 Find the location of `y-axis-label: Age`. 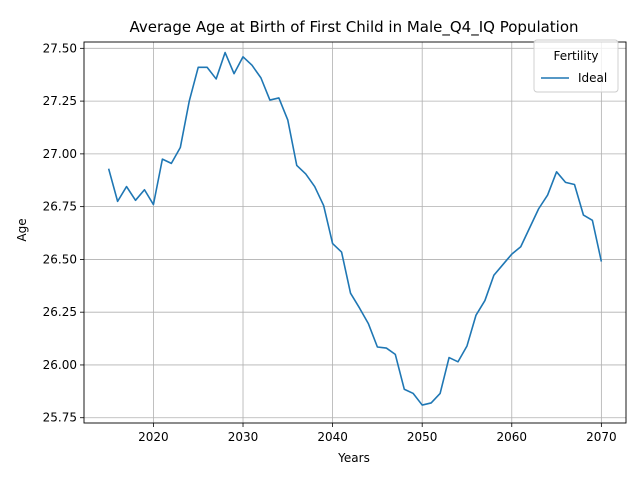

y-axis-label: Age is located at coordinates (22, 229).